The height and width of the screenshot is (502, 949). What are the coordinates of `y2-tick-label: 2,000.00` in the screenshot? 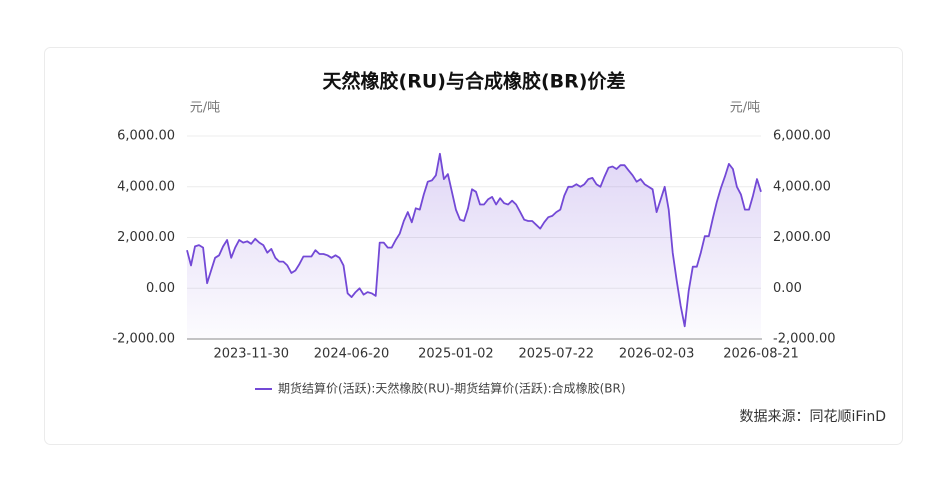 It's located at (802, 237).